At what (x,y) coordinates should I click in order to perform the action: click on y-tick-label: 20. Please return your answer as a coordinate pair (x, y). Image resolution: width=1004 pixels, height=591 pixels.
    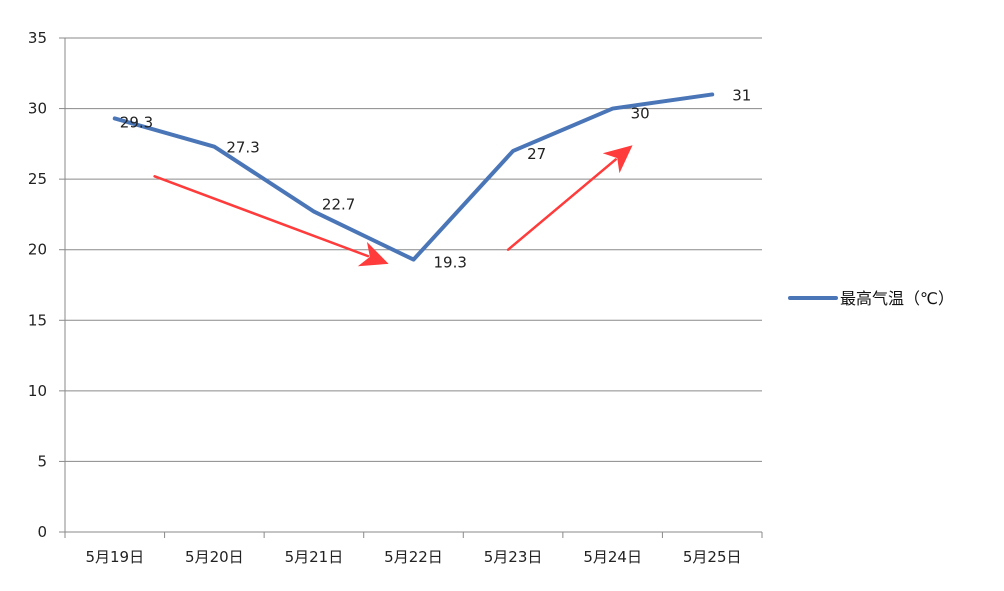
    Looking at the image, I should click on (37, 250).